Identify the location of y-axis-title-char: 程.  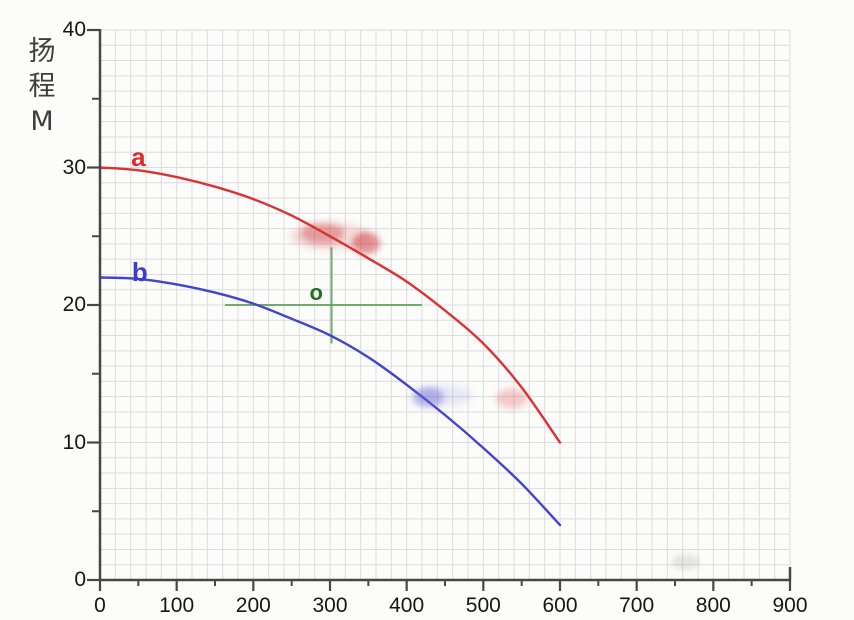
(42, 86).